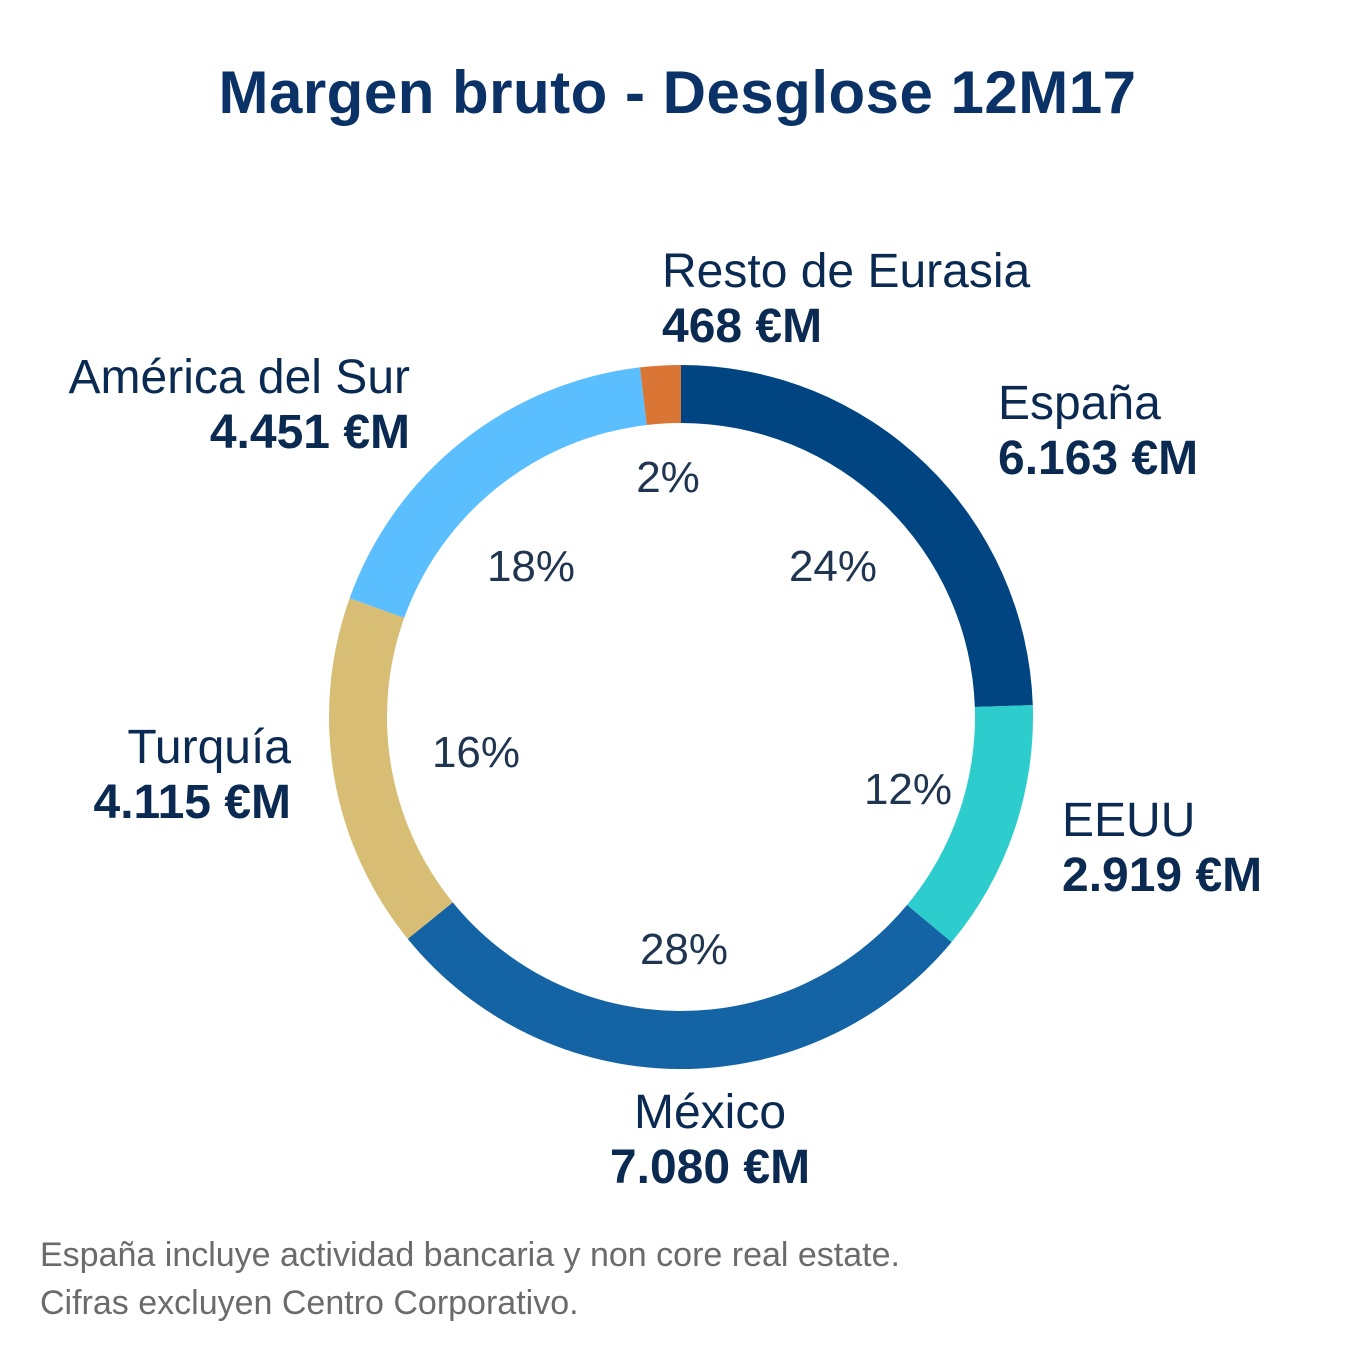  Describe the element at coordinates (969, 824) in the screenshot. I see `donut-slice-eeuu` at that location.